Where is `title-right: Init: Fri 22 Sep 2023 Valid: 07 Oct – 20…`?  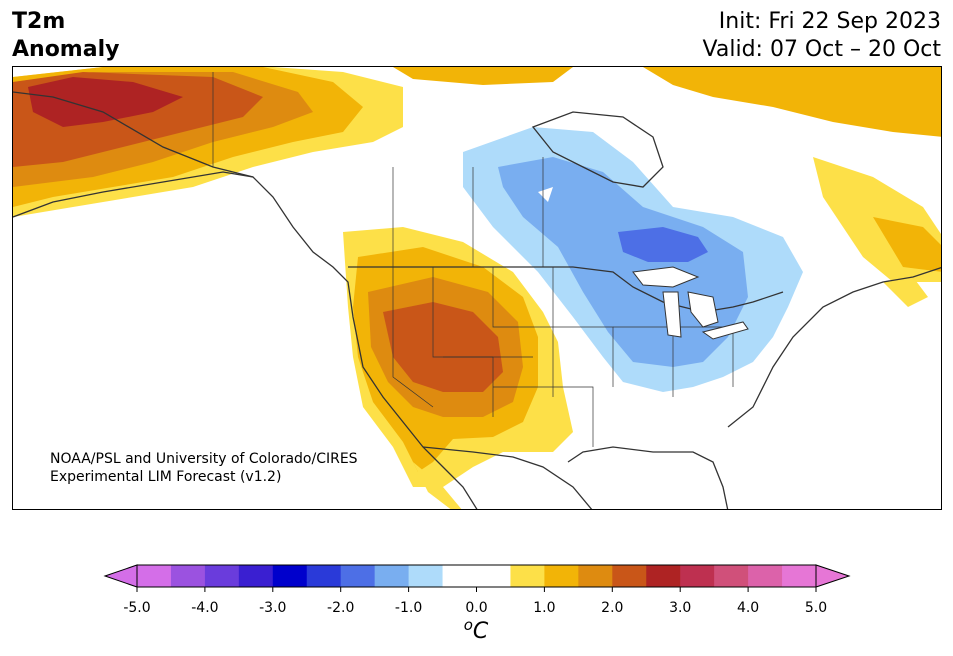 title-right: Init: Fri 22 Sep 2023 Valid: 07 Oct – 20… is located at coordinates (822, 36).